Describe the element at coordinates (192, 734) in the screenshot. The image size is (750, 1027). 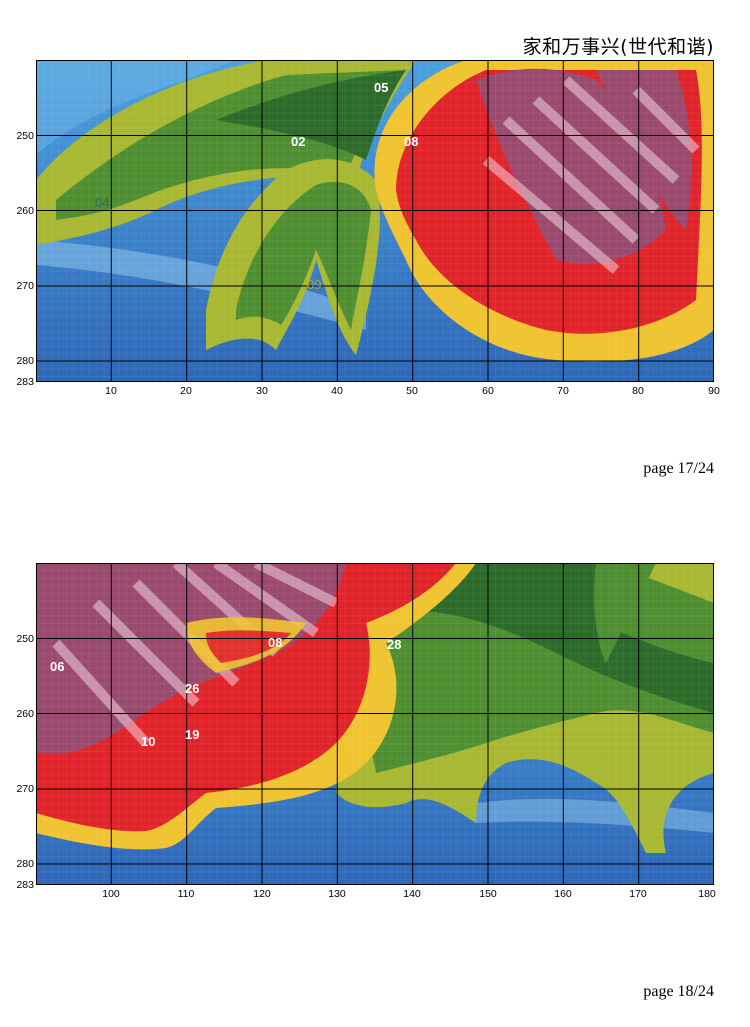
I see `color-code-19: 19` at that location.